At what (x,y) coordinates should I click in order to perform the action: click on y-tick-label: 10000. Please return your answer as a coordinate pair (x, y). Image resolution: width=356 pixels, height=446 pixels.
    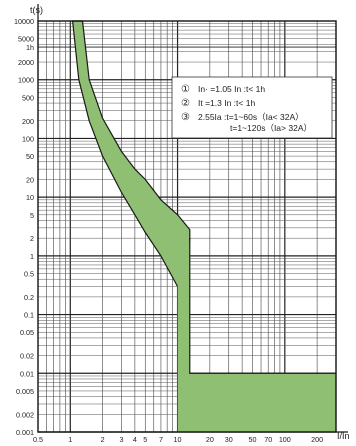
    Looking at the image, I should click on (24, 21).